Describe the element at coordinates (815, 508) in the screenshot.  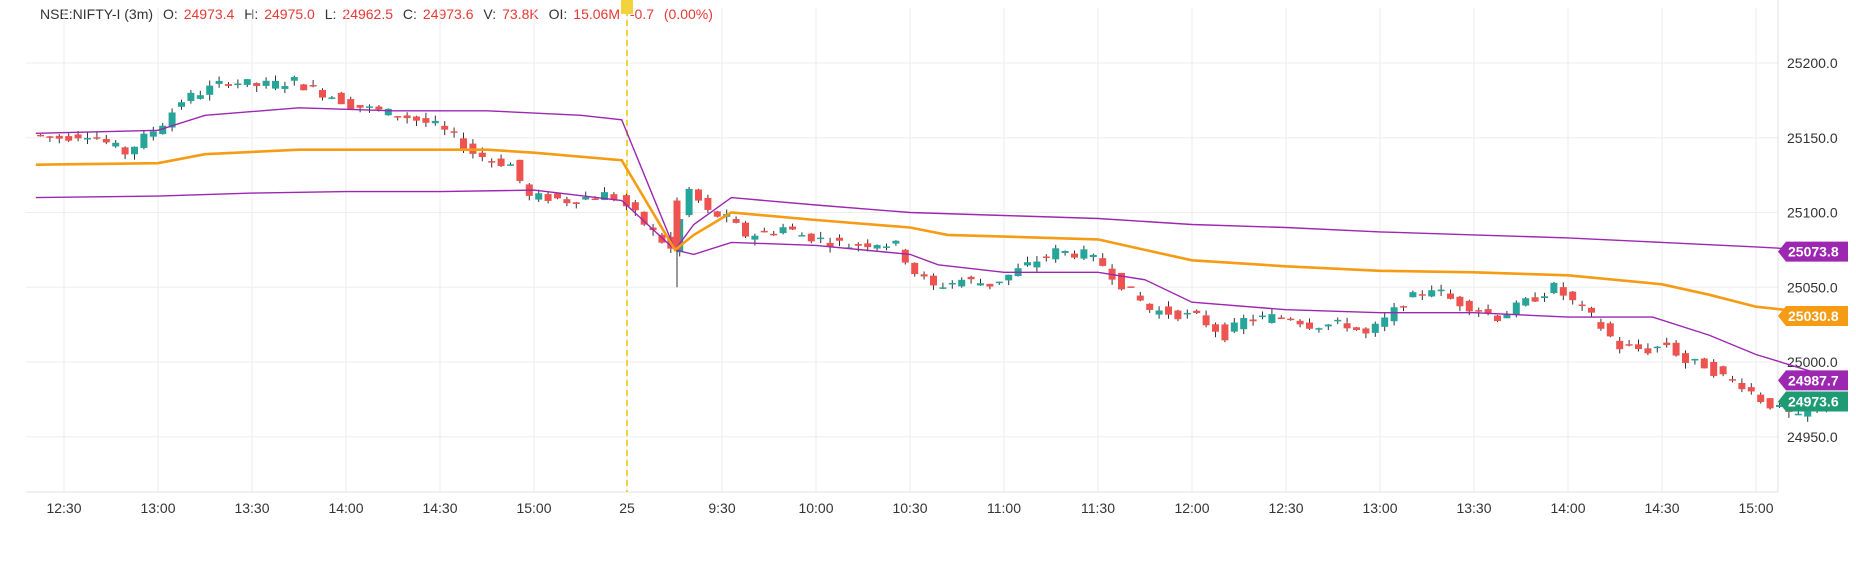
I see `x-tick-label: 10:00` at that location.